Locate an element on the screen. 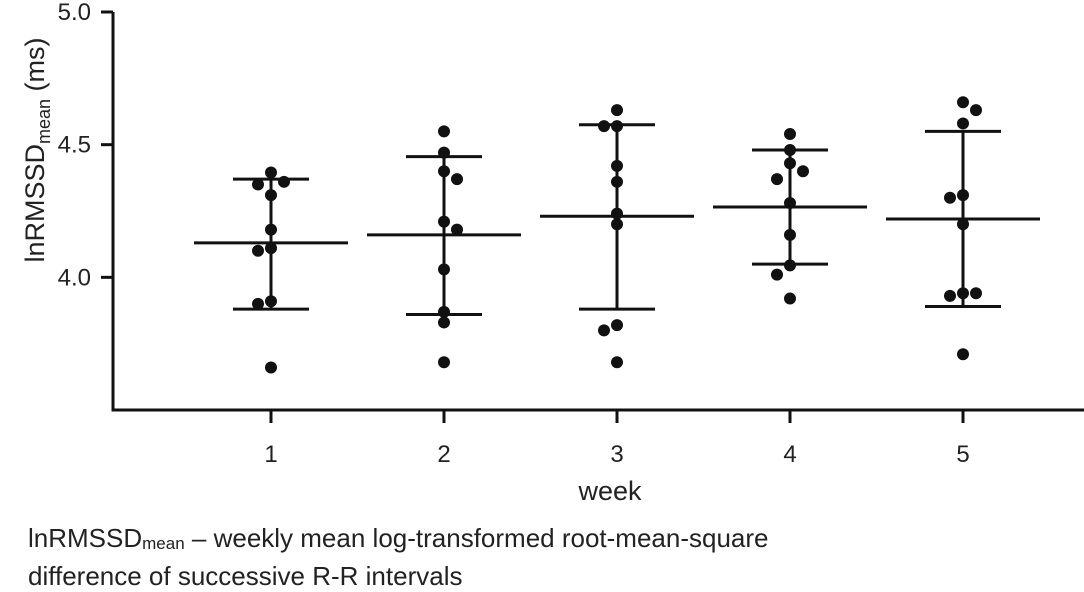 The height and width of the screenshot is (592, 1084). x-tick-label: 4 is located at coordinates (789, 454).